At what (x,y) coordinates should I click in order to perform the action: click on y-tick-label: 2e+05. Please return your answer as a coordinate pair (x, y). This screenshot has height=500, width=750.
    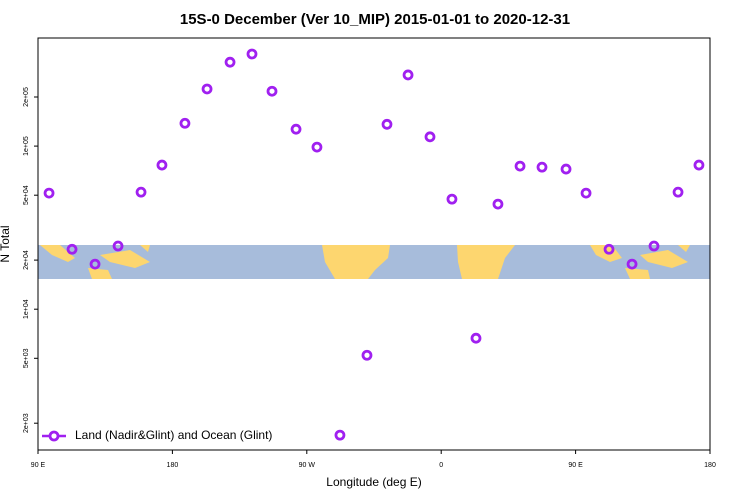
    Looking at the image, I should click on (26, 97).